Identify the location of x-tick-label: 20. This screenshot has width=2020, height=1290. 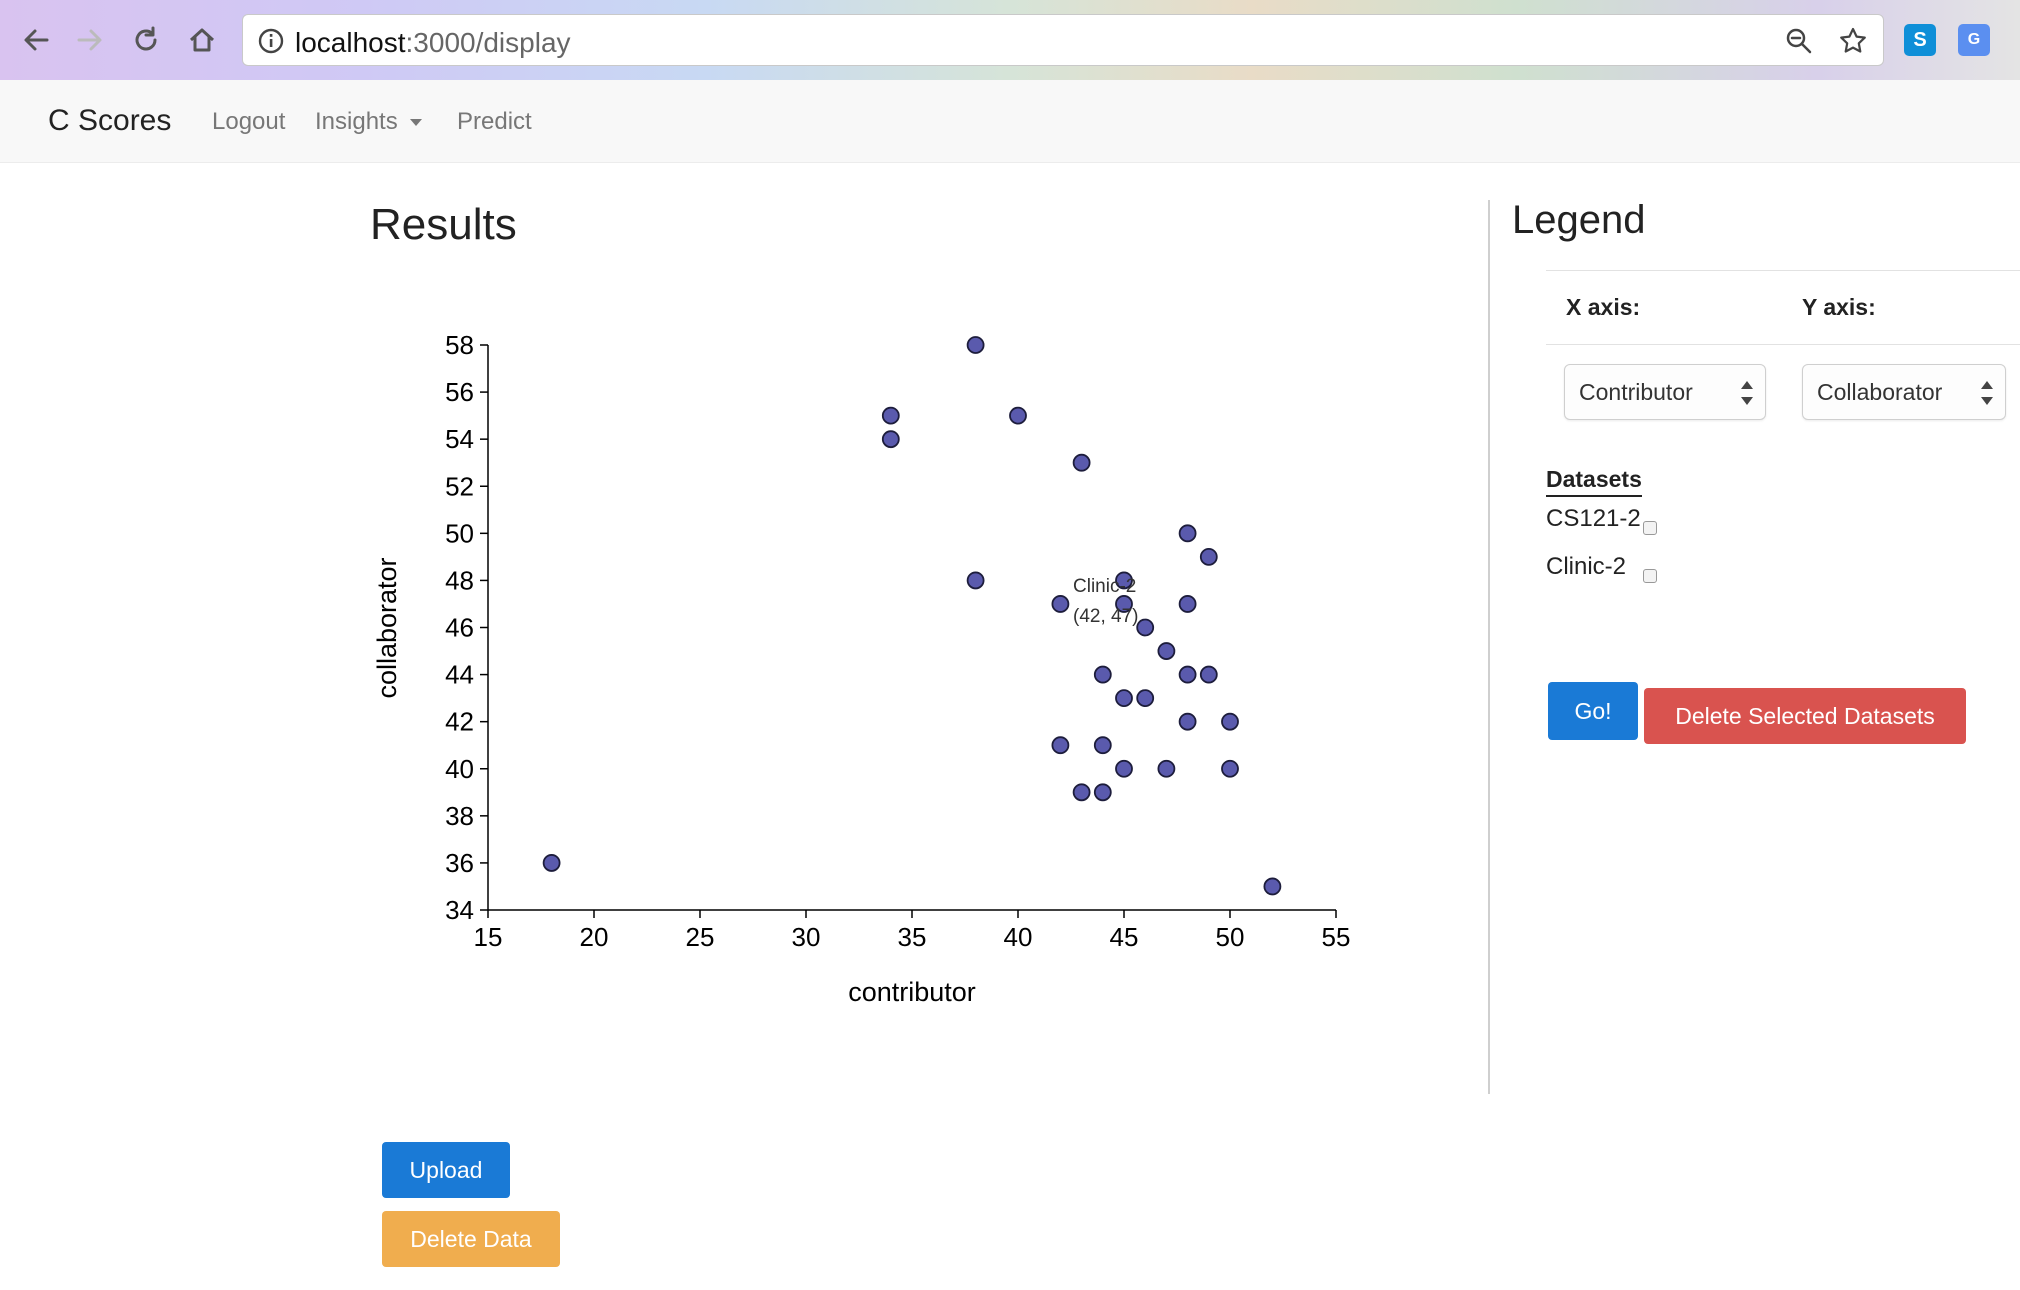
(594, 937).